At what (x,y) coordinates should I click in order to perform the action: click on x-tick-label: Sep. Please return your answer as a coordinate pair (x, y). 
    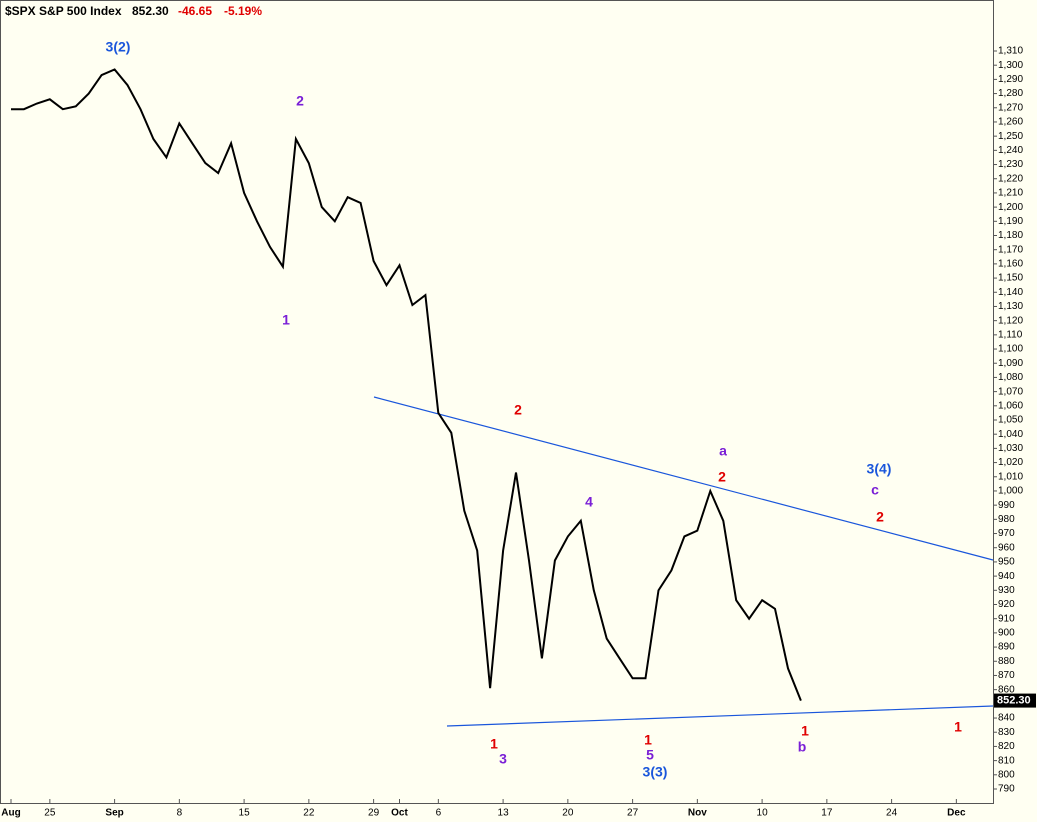
    Looking at the image, I should click on (114, 813).